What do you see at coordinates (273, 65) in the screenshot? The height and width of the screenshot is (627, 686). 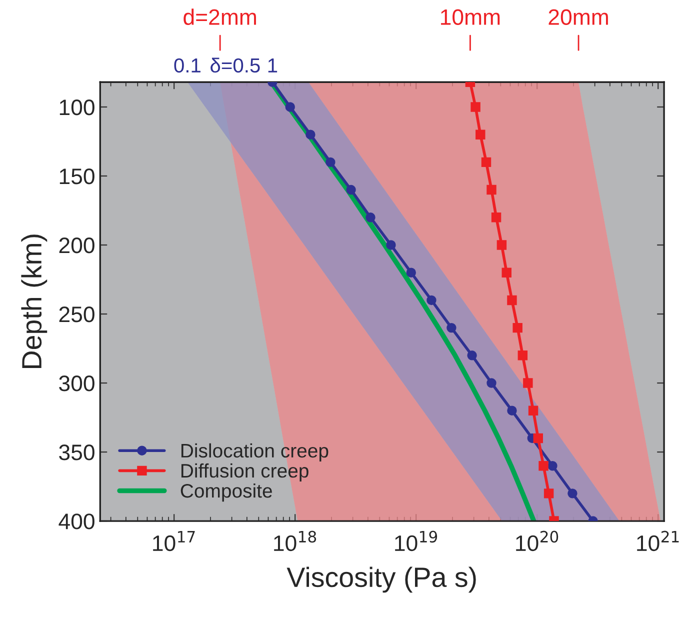 I see `annotation: 1` at bounding box center [273, 65].